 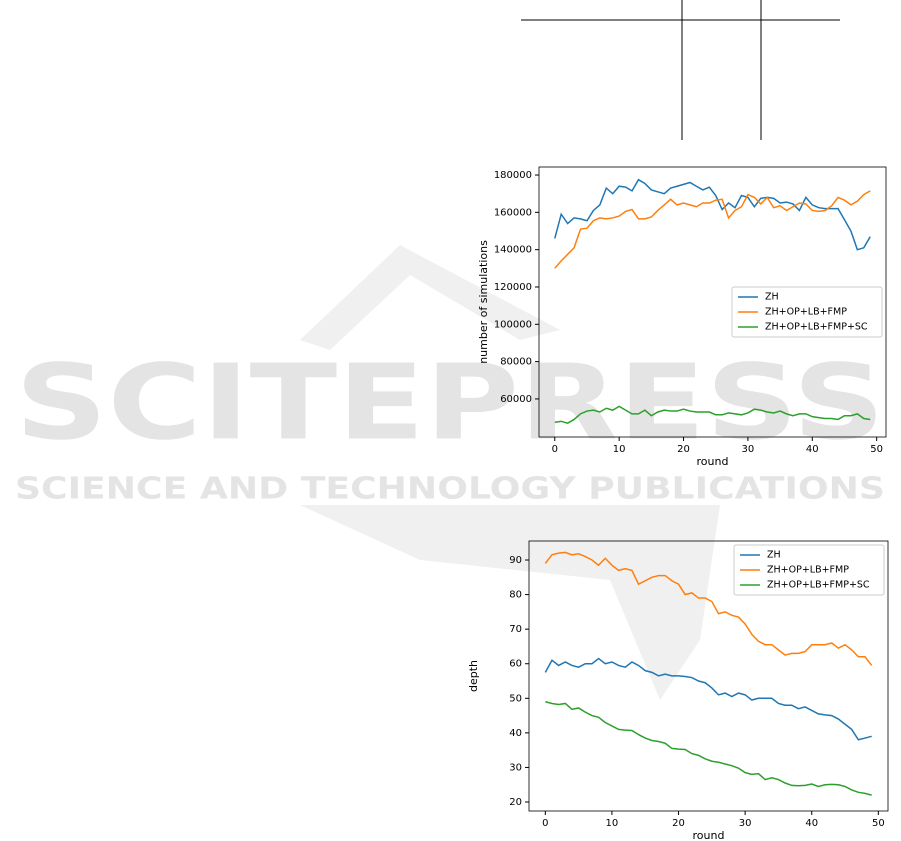 I want to click on y-tick-label: 20, so click(x=515, y=802).